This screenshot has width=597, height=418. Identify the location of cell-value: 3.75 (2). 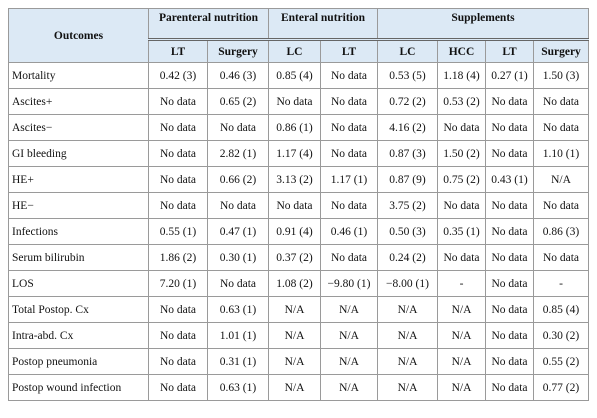
(407, 205).